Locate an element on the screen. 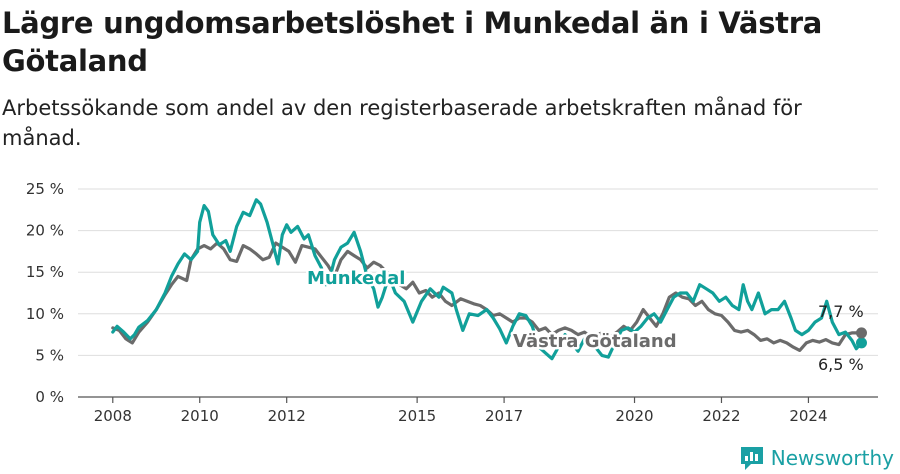 The height and width of the screenshot is (474, 900). x-tick-label: 2008 is located at coordinates (113, 416).